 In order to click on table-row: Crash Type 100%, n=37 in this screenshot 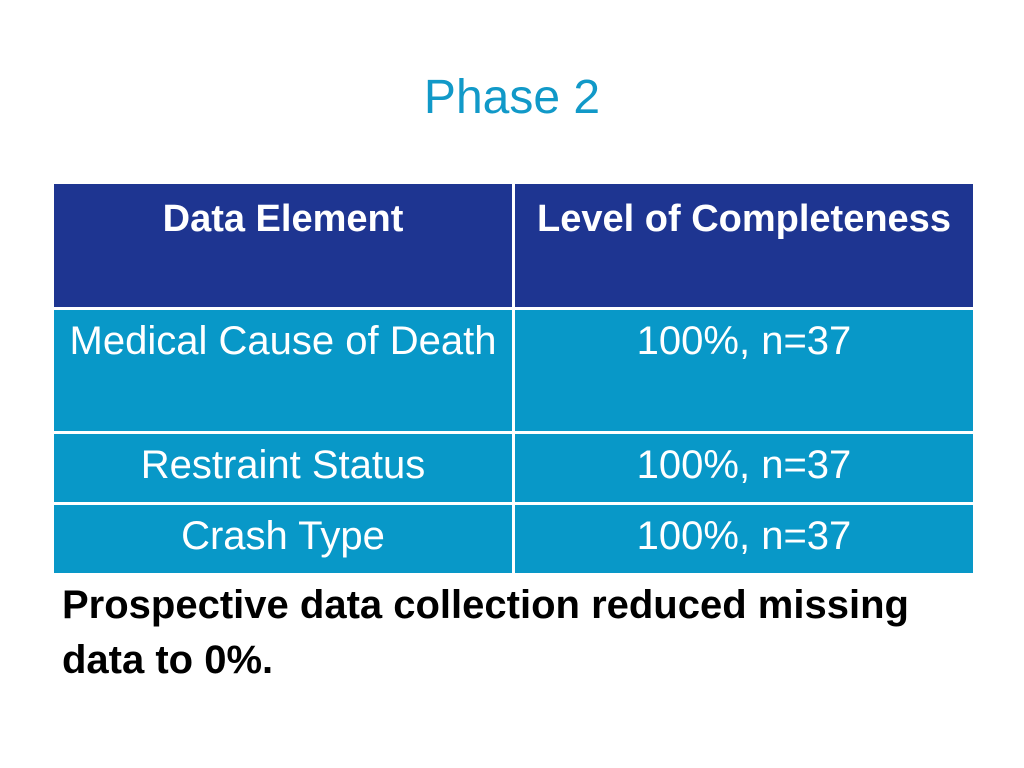, I will do `click(513, 539)`.